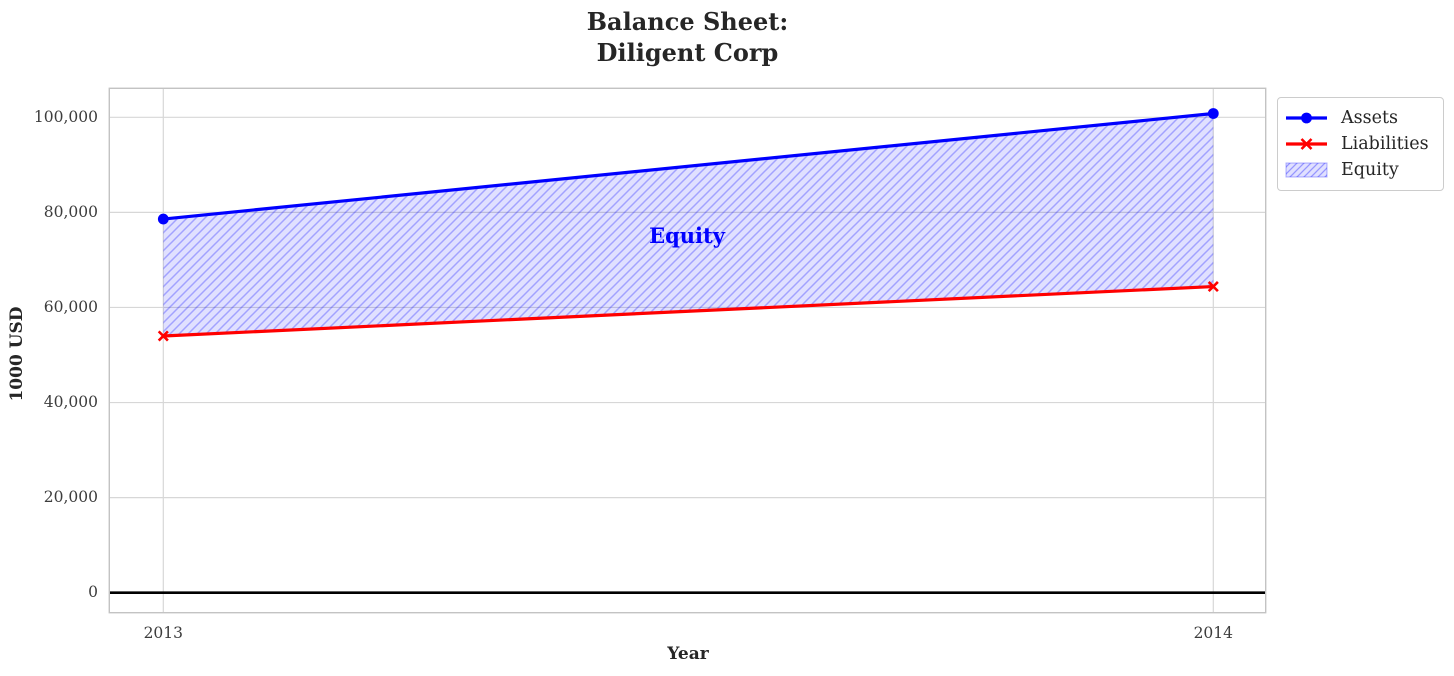  I want to click on legend: Assets Liabilities Equity, so click(1360, 144).